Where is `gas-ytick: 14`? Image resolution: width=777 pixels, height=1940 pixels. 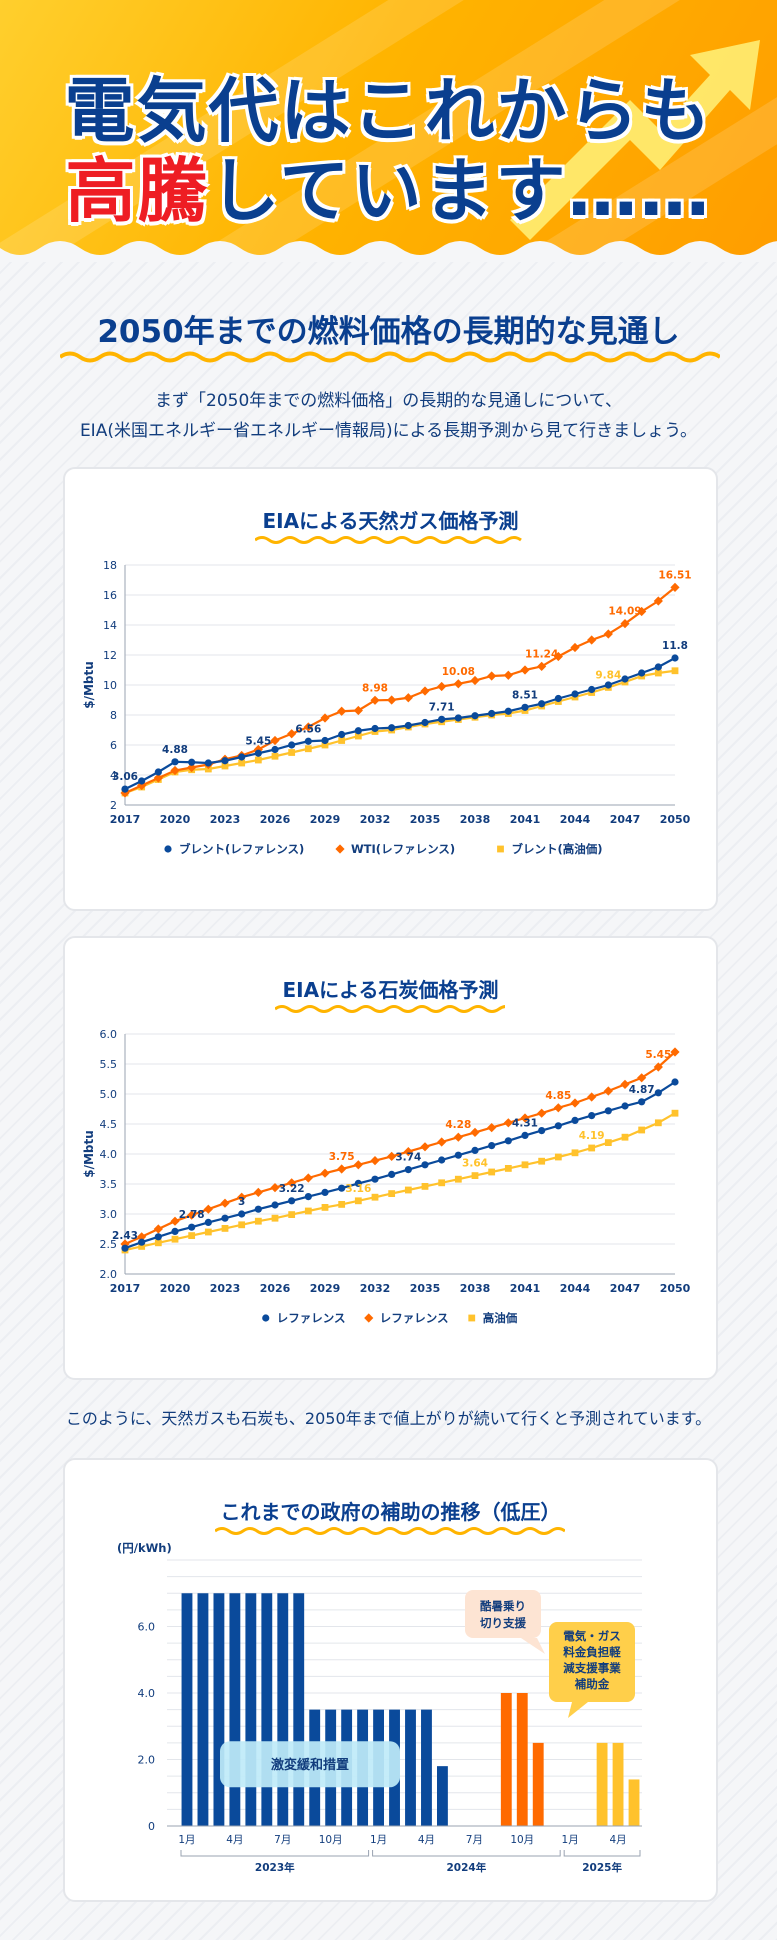 gas-ytick: 14 is located at coordinates (110, 625).